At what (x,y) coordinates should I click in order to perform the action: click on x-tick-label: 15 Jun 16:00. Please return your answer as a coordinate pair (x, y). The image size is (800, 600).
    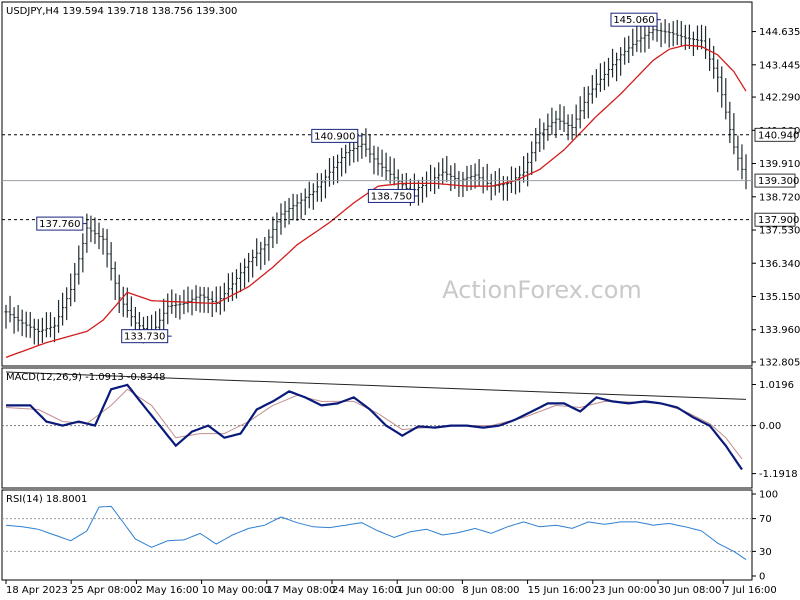
    Looking at the image, I should click on (560, 590).